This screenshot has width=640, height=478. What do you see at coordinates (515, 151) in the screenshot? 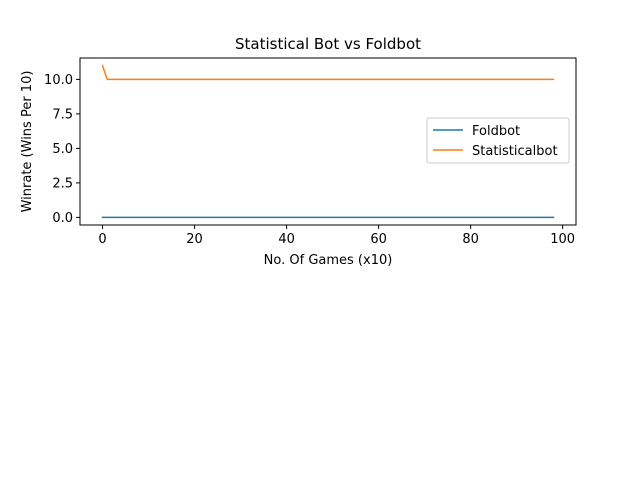
I see `legend-label-statisticalbot: Statisticalbot` at bounding box center [515, 151].